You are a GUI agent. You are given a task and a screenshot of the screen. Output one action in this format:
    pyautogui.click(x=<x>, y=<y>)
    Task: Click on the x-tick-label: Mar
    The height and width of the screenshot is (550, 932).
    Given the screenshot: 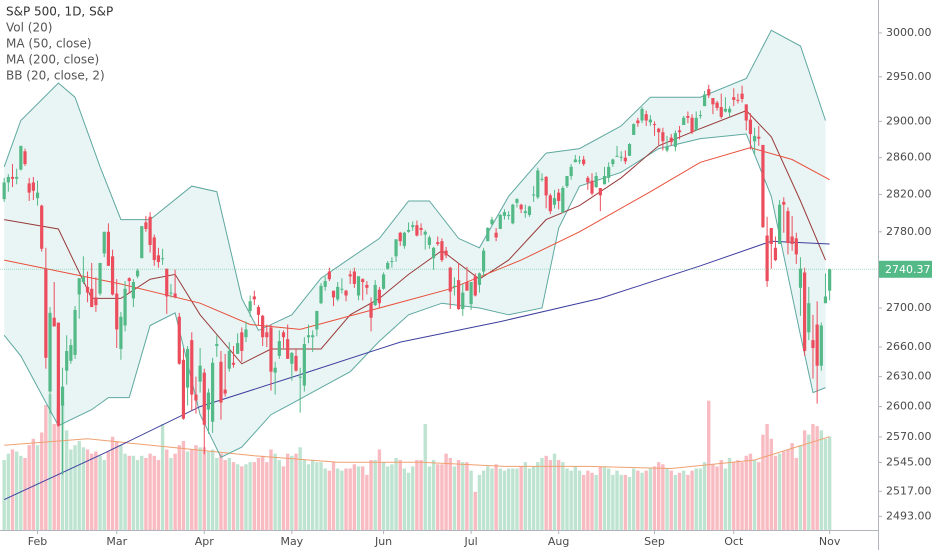 What is the action you would take?
    pyautogui.click(x=116, y=541)
    